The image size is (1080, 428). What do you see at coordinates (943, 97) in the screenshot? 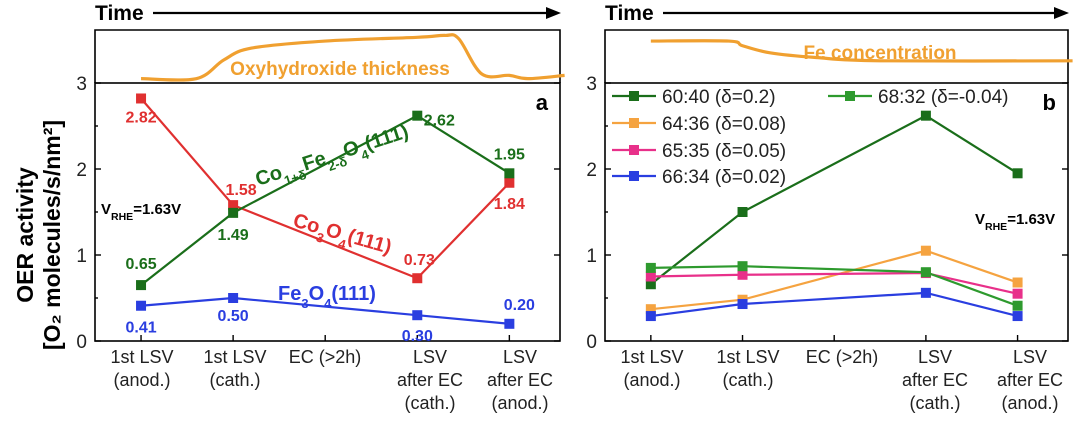
I see `legend-label: 68:32 (δ=-0.04)` at bounding box center [943, 97].